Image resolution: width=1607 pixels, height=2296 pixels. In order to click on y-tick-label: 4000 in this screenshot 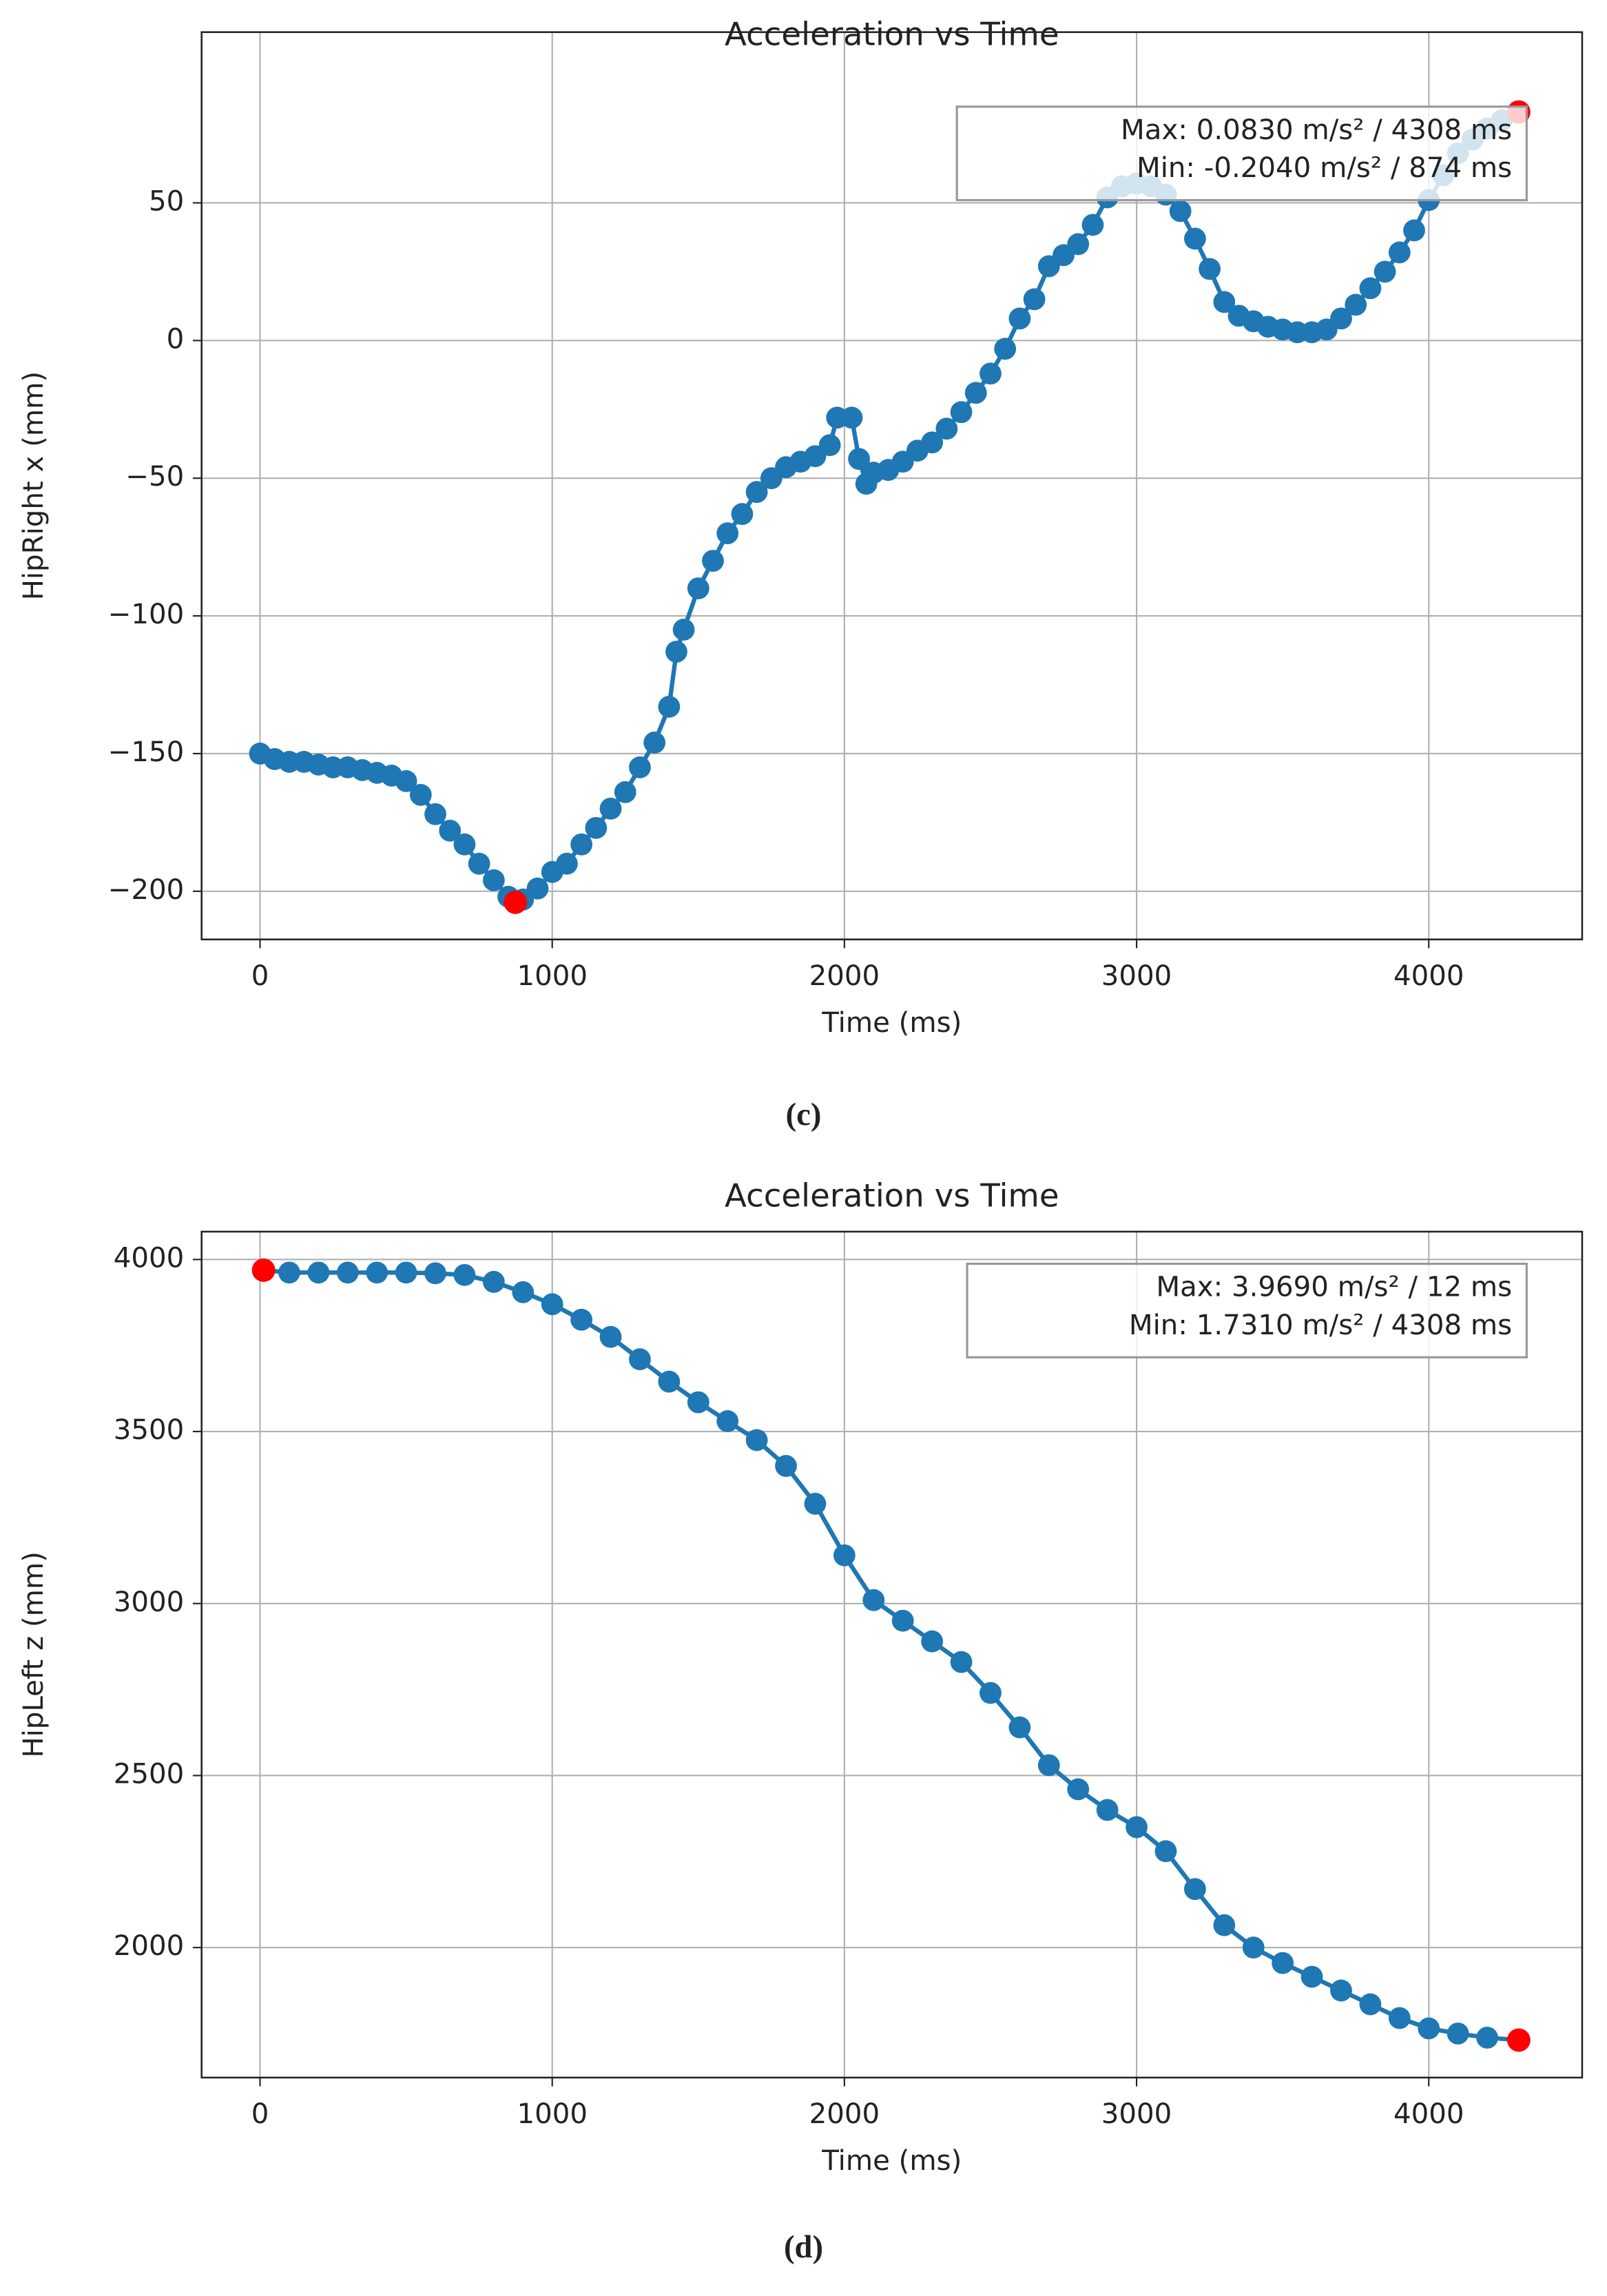, I will do `click(150, 1257)`.